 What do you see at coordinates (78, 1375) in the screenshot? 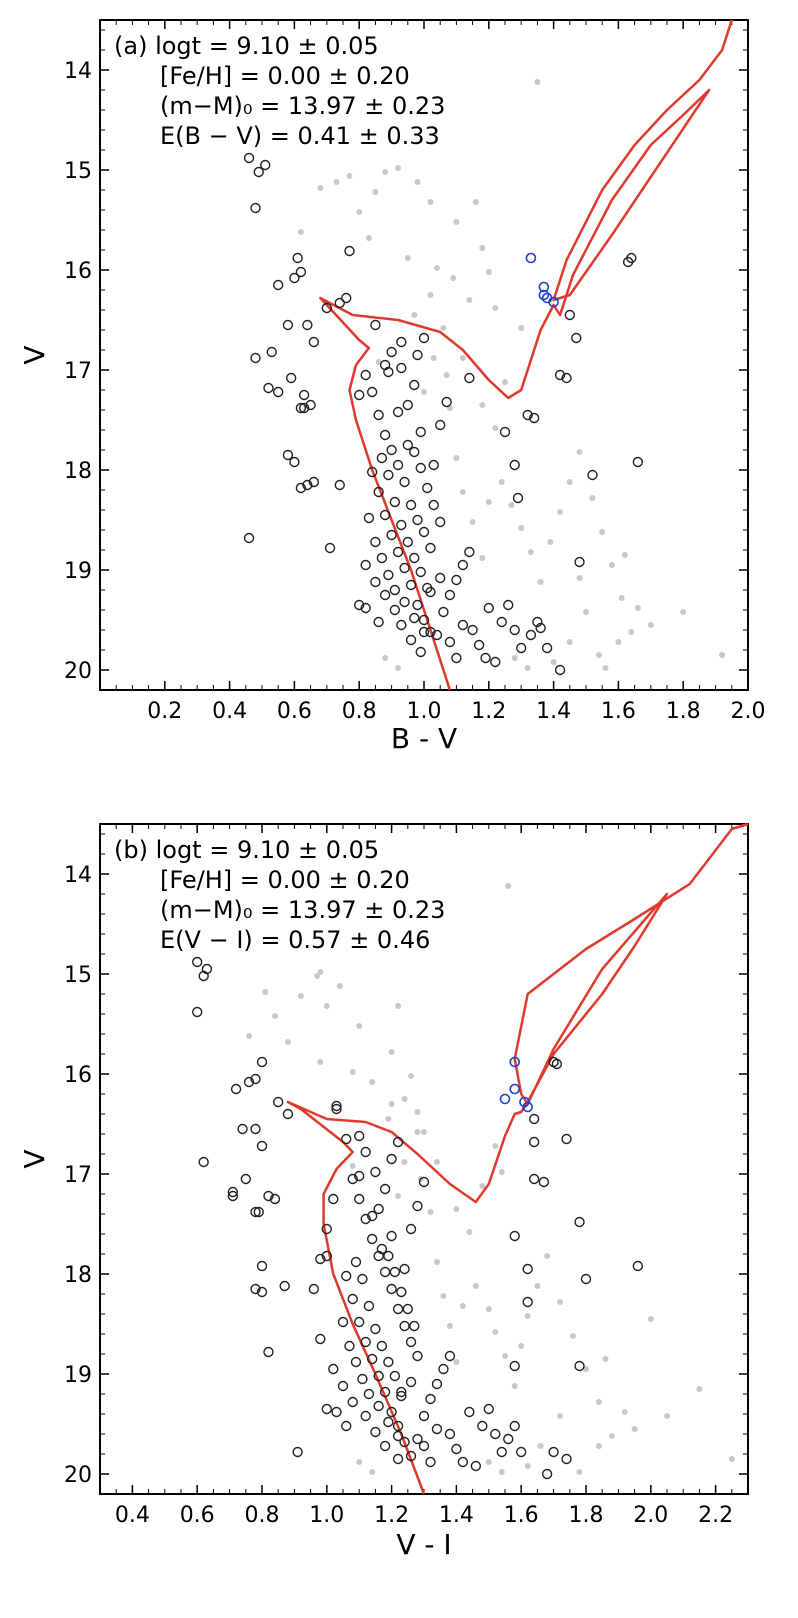
I see `panel-b-y-tick-label: 19` at bounding box center [78, 1375].